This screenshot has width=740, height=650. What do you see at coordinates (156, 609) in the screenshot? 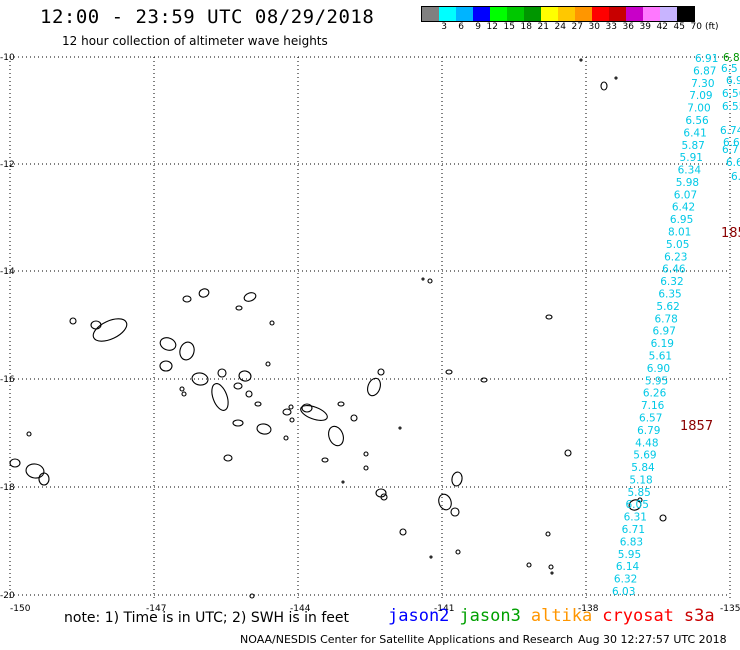
I see `lon-label: -147` at bounding box center [156, 609].